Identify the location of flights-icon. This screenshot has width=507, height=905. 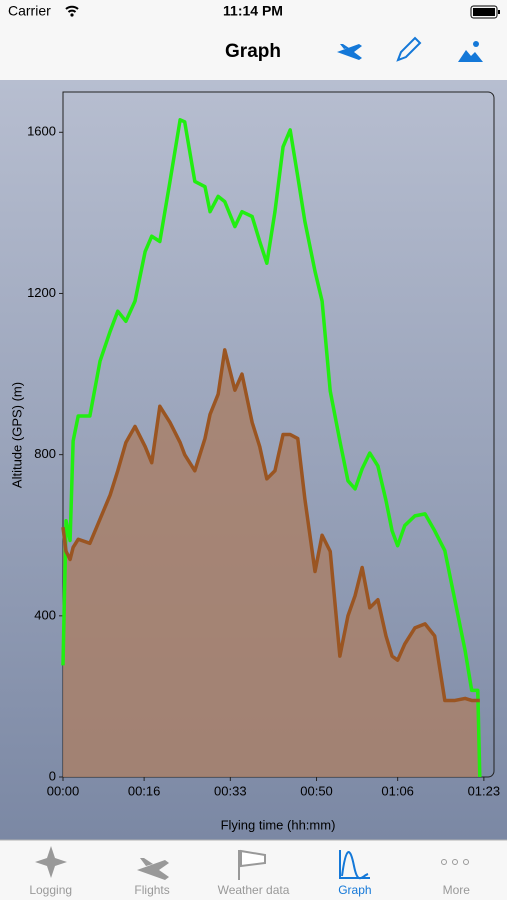
(153, 869).